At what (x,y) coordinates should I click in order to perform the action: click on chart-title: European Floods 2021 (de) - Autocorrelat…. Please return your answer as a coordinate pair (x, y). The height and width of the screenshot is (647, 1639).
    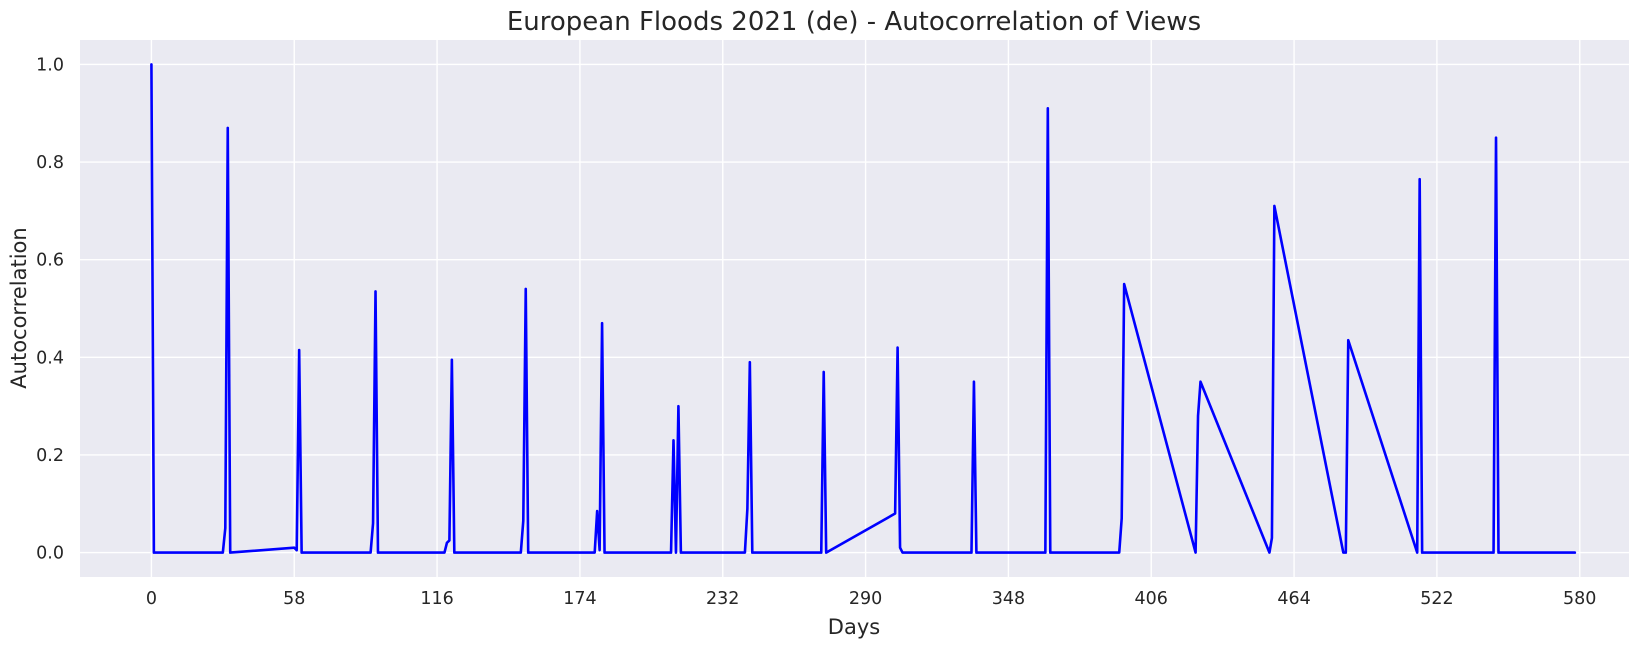
    Looking at the image, I should click on (854, 22).